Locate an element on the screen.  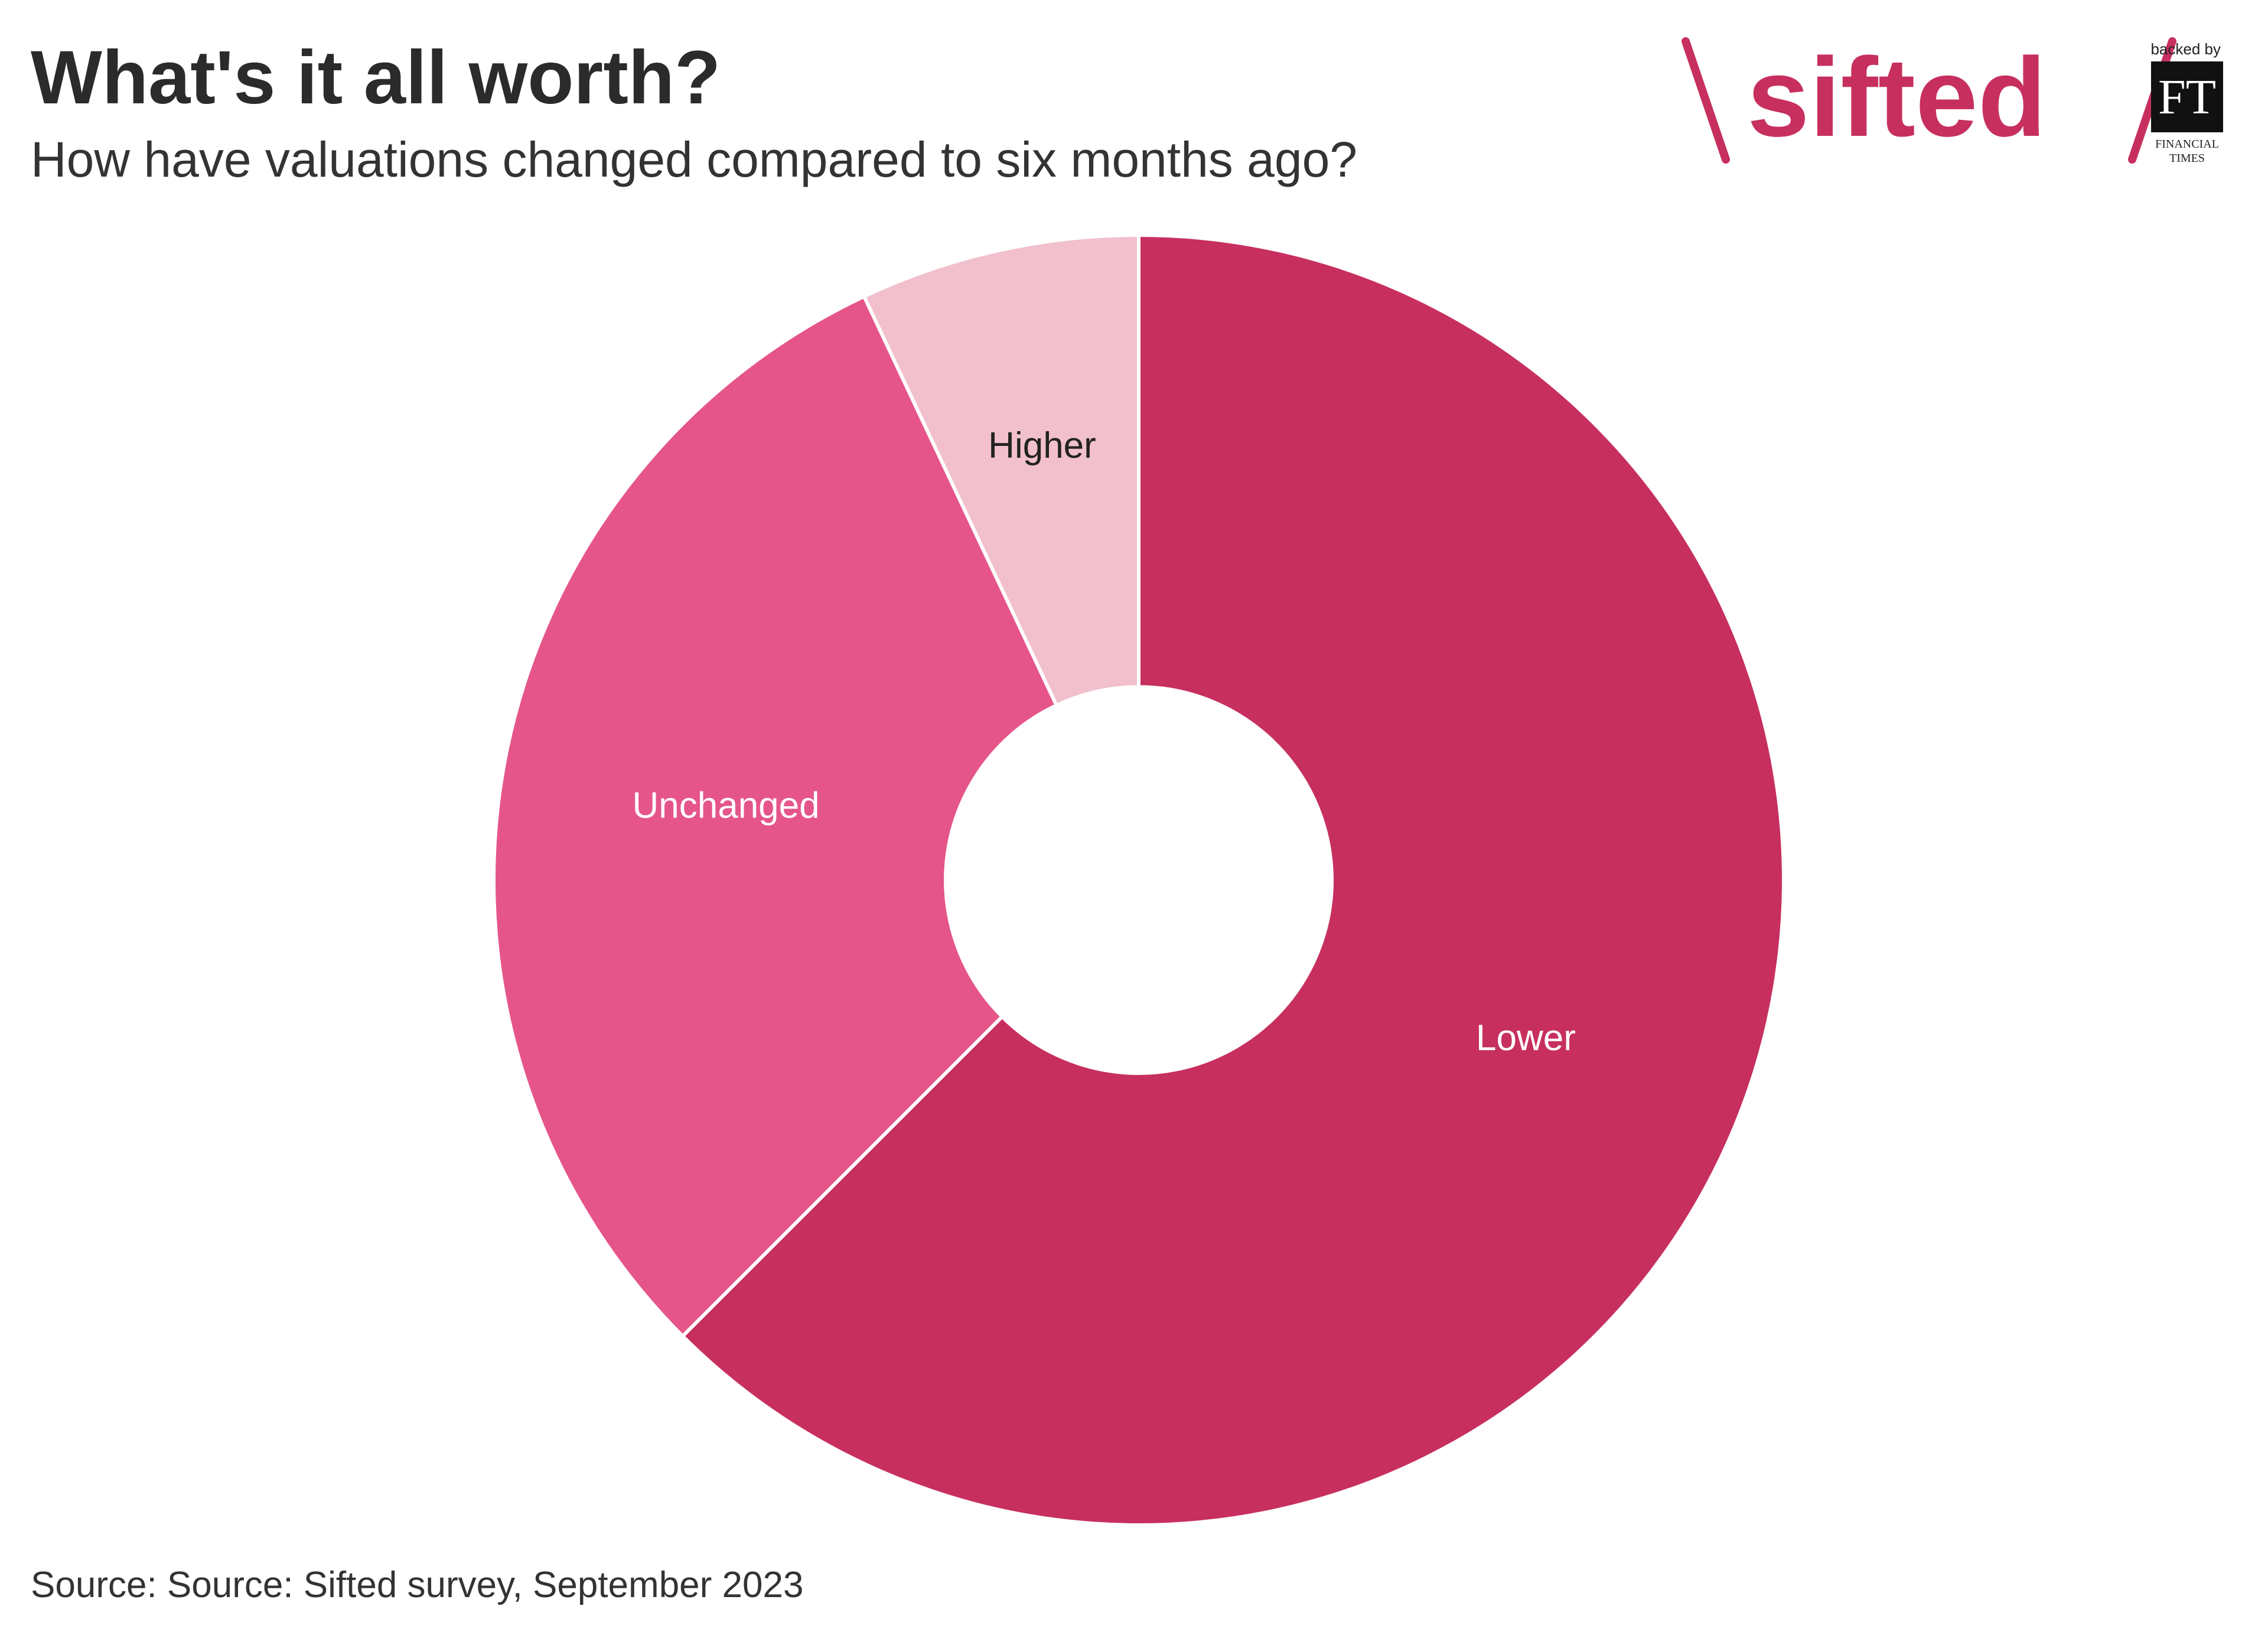
sifted-ft-logo: sifted backed by FT FINANCIAL TIMES is located at coordinates (1952, 100).